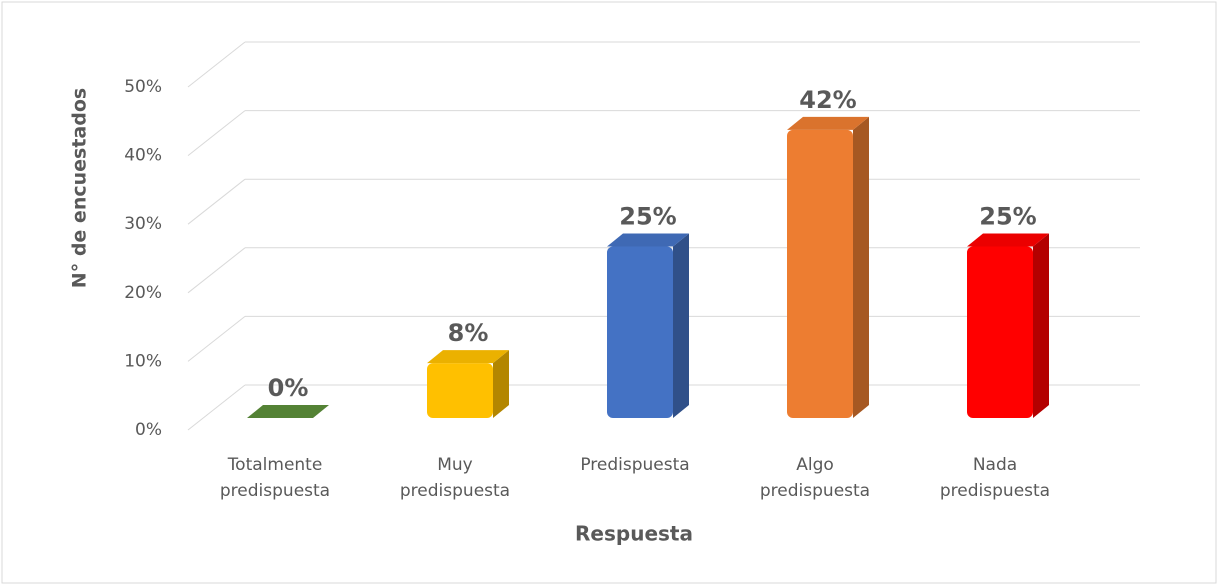  What do you see at coordinates (80, 188) in the screenshot?
I see `y-axis-title: N° de encuestados` at bounding box center [80, 188].